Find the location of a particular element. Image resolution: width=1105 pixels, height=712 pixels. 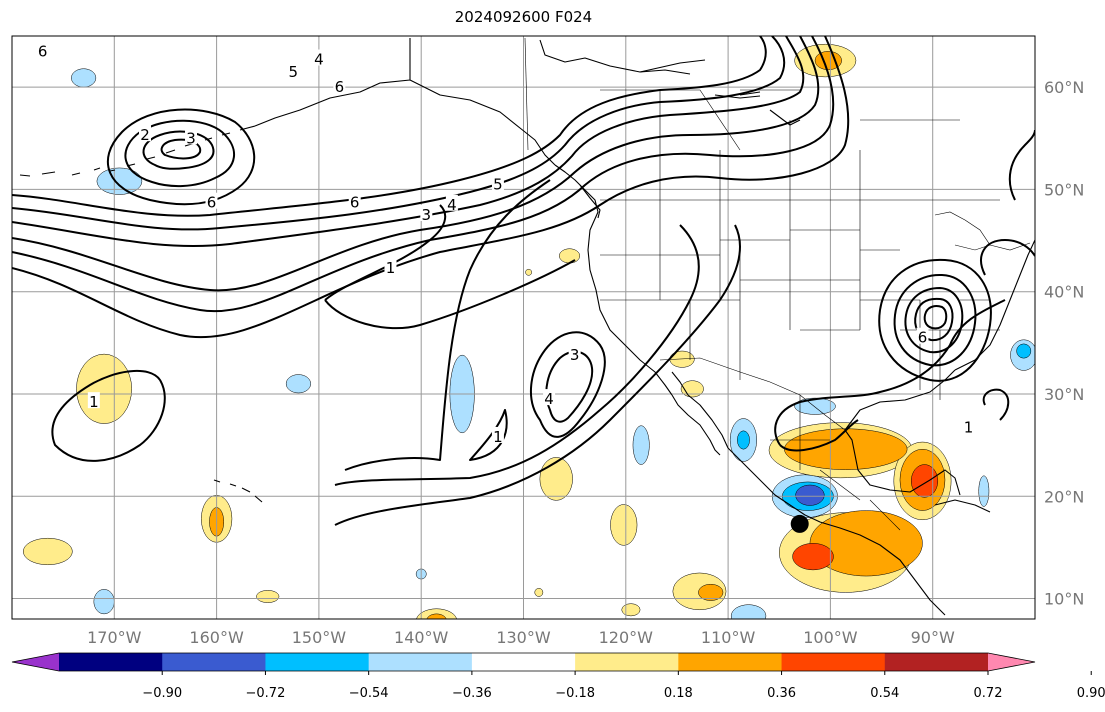

latitude-tick-label: 20°N is located at coordinates (1064, 496).